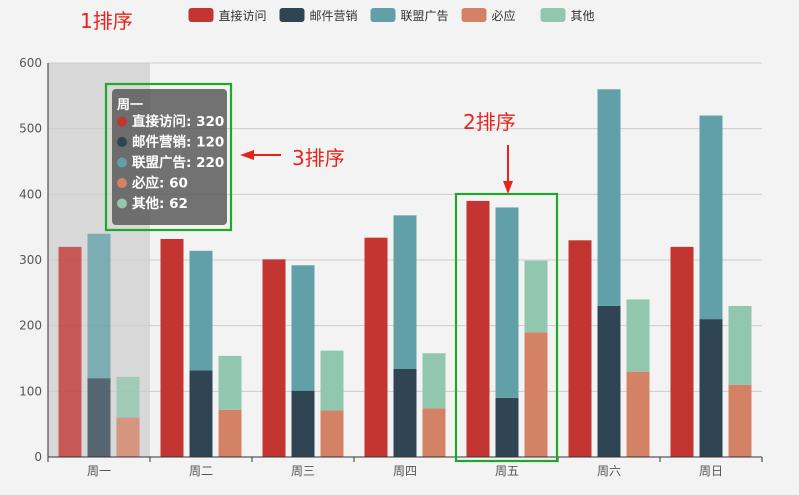  What do you see at coordinates (711, 471) in the screenshot?
I see `x-tick-label: 周日` at bounding box center [711, 471].